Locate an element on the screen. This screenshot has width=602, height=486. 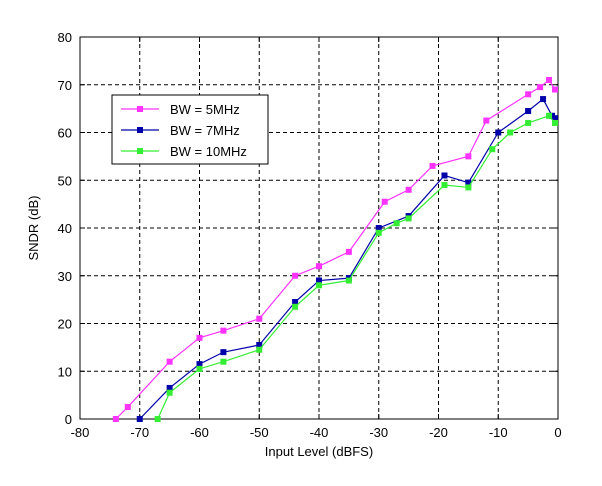
legend: BW = 5MHz BW = 7MHz BW = 10MHz is located at coordinates (190, 129).